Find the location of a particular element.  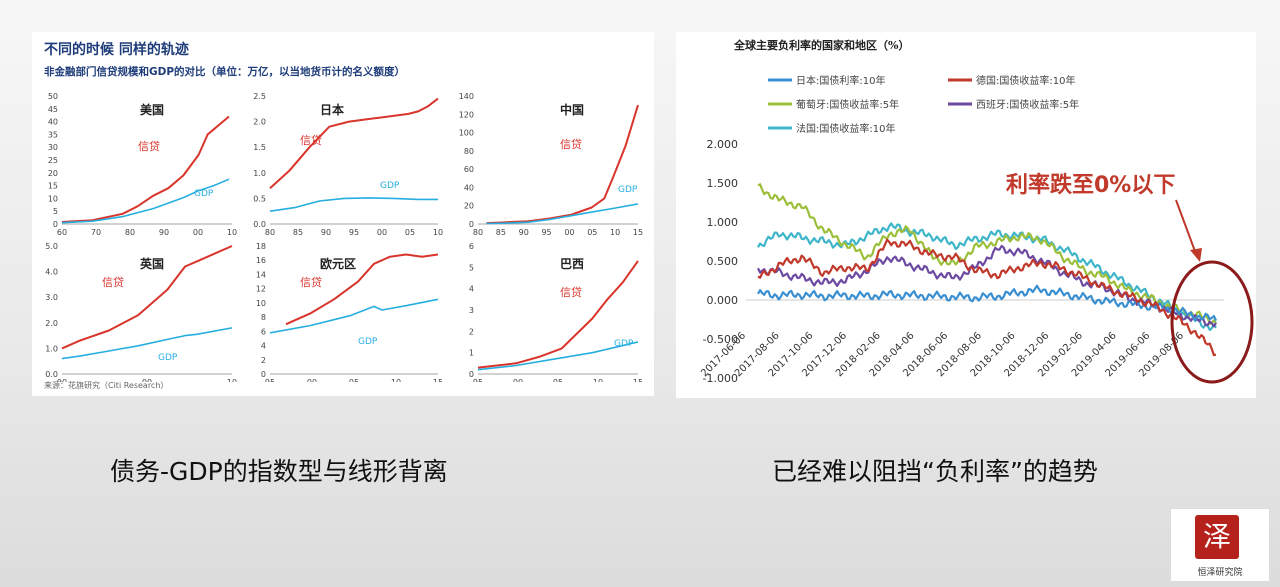

y-tick-label: 60 is located at coordinates (469, 169).